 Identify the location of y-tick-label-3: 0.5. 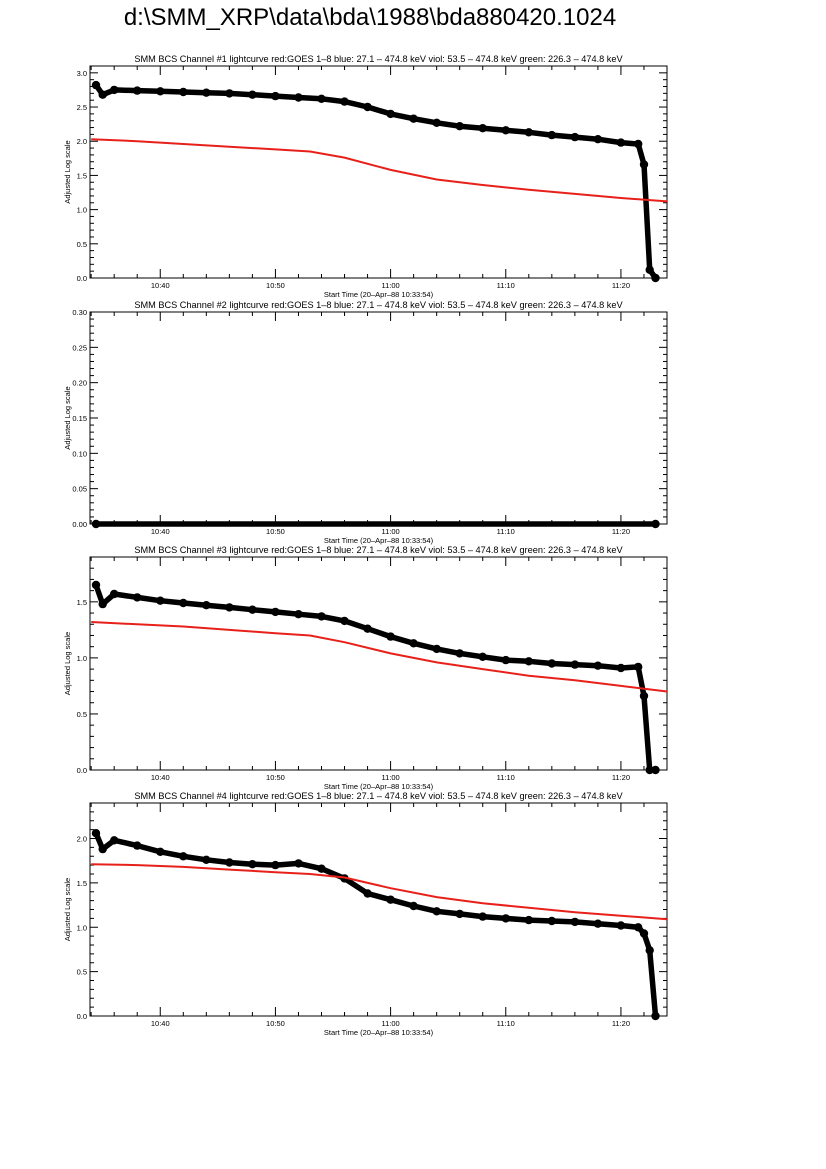
(82, 714).